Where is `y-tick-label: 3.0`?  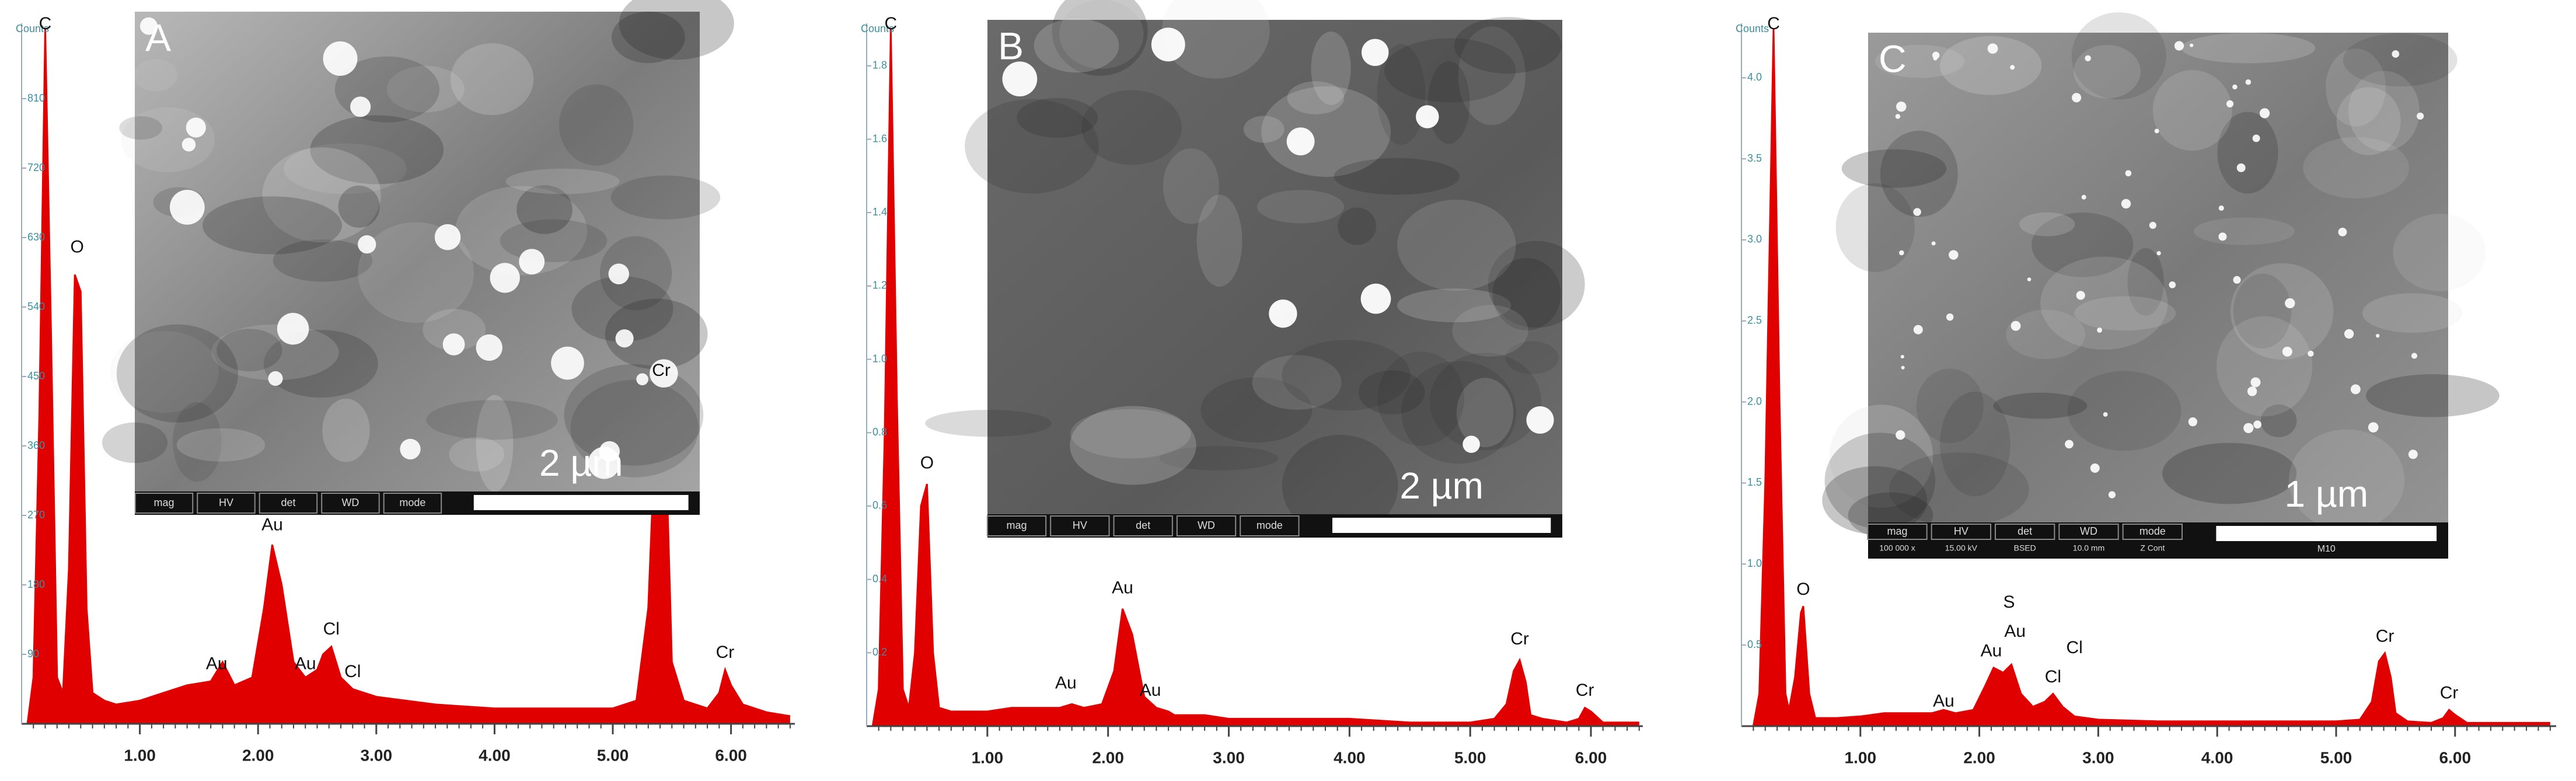 y-tick-label: 3.0 is located at coordinates (1754, 239).